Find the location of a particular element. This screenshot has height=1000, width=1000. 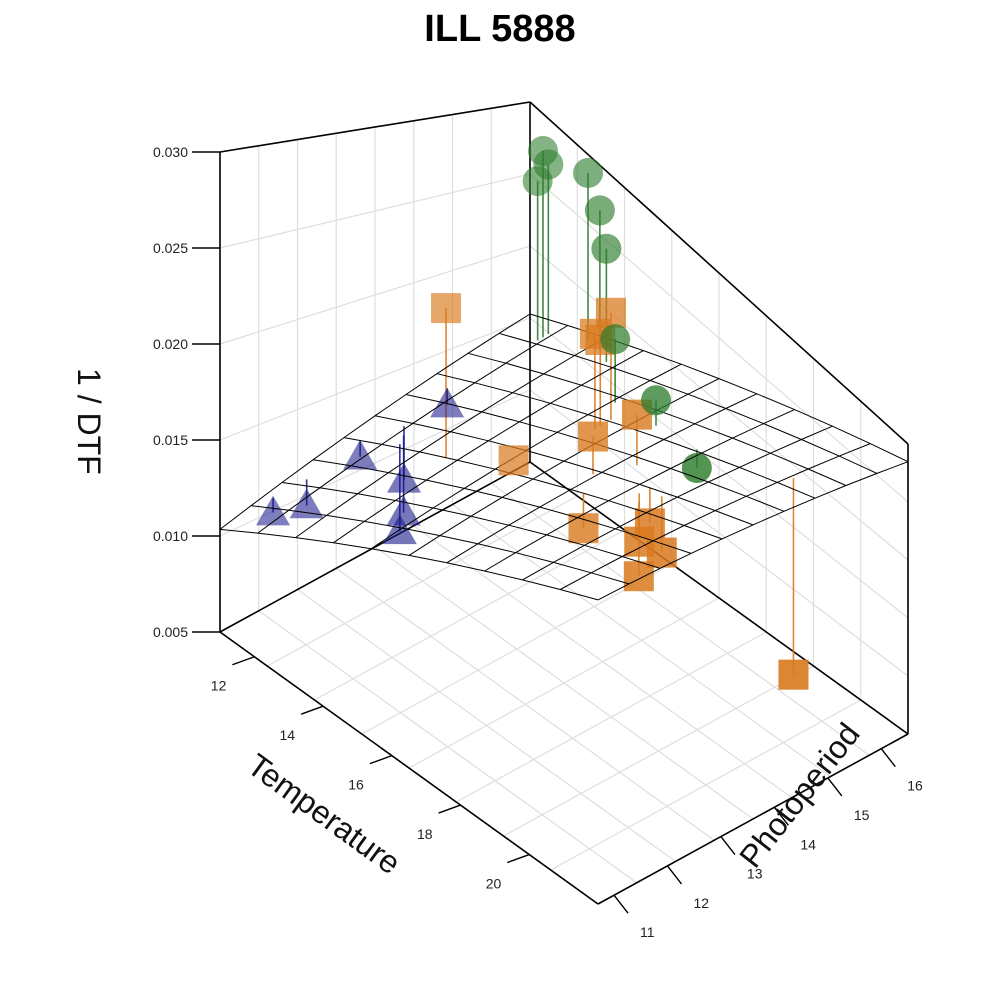

x-tick-label: 14 is located at coordinates (288, 735).